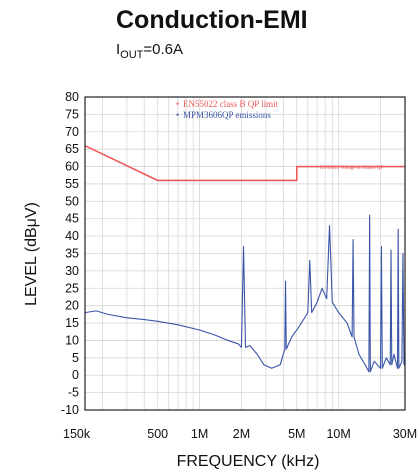  I want to click on x-tick-label: 2M, so click(241, 434).